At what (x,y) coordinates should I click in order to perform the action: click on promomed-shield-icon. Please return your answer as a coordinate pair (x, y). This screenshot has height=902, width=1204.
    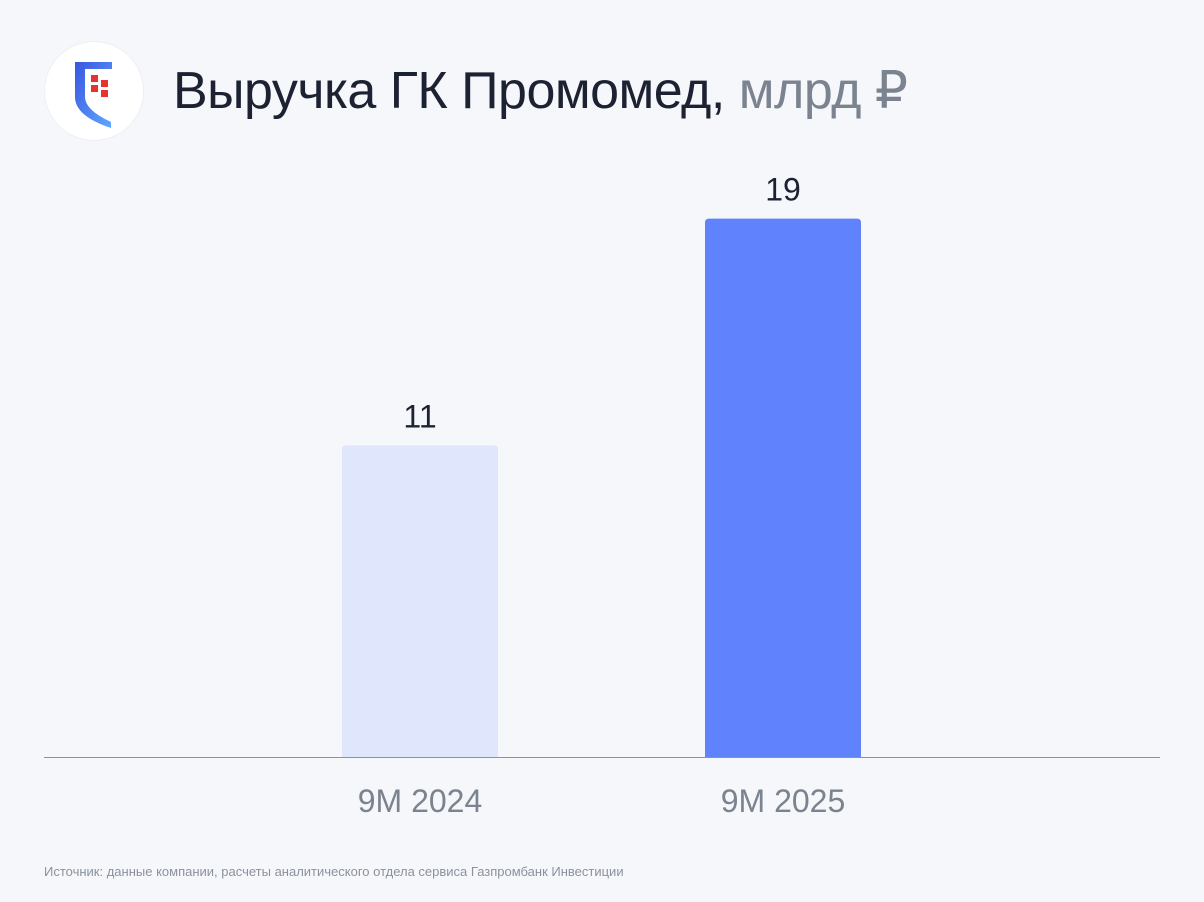
    Looking at the image, I should click on (93, 95).